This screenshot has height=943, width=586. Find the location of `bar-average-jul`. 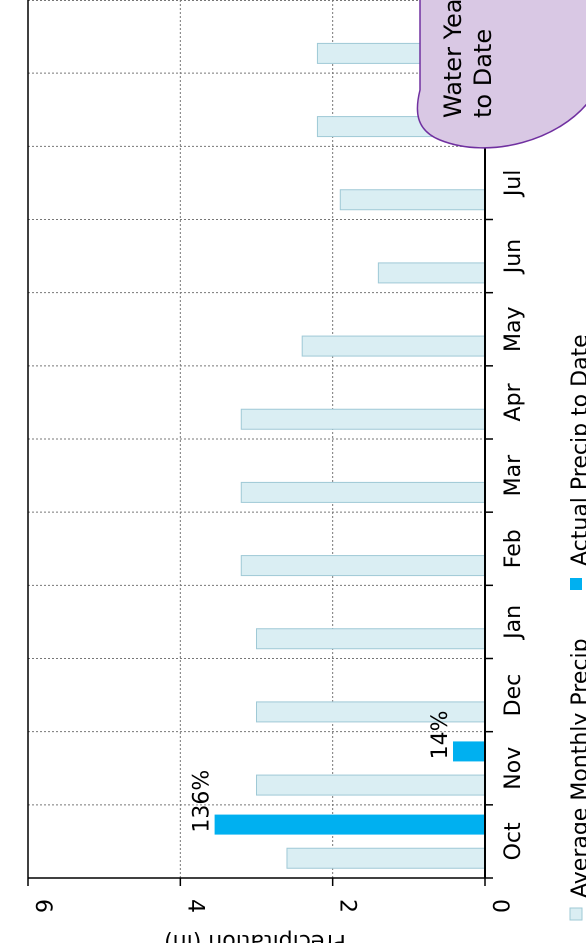

bar-average-jul is located at coordinates (412, 200).